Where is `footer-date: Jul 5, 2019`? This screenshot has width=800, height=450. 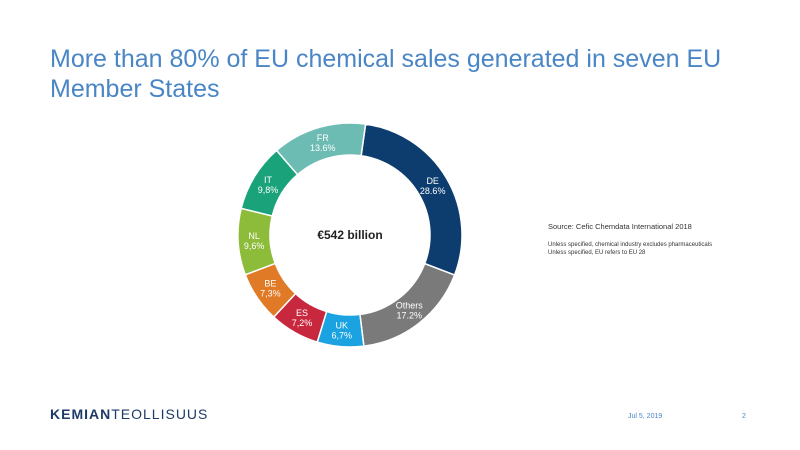 footer-date: Jul 5, 2019 is located at coordinates (645, 416).